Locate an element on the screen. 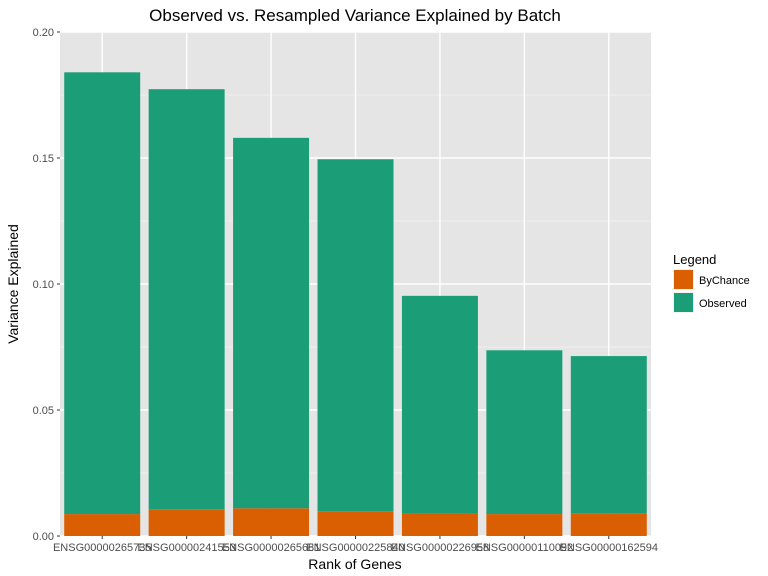 The height and width of the screenshot is (576, 768). x-tick-label: ENSG00000225840 is located at coordinates (355, 548).